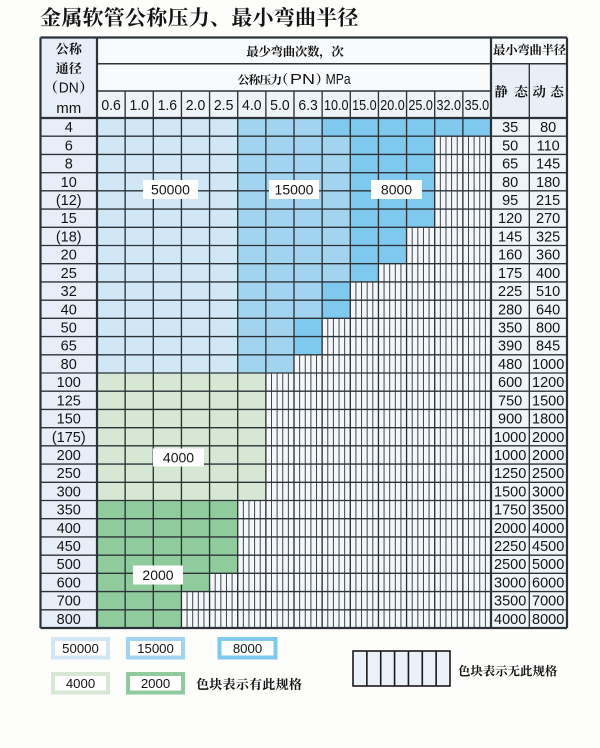 The height and width of the screenshot is (748, 600). I want to click on svg-text: 7000, so click(548, 602).